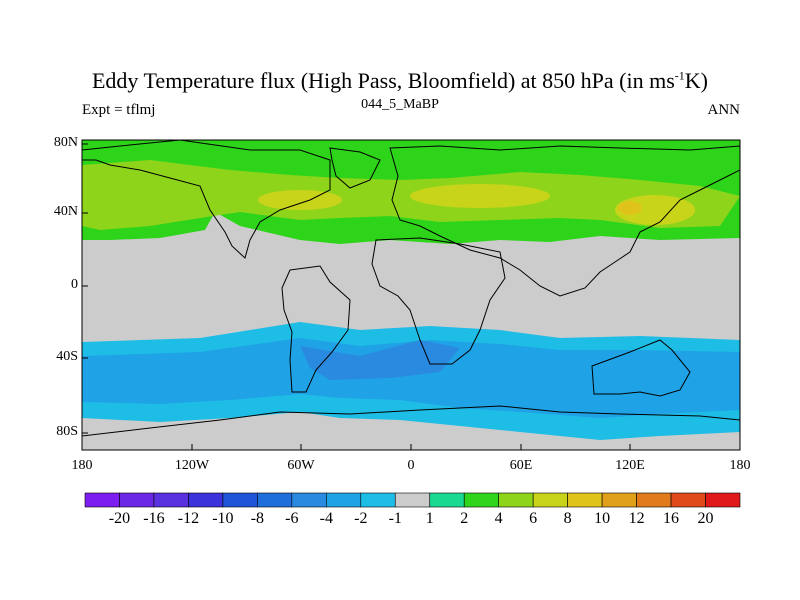 Image resolution: width=800 pixels, height=600 pixels. What do you see at coordinates (602, 518) in the screenshot?
I see `colorbar-label: 10` at bounding box center [602, 518].